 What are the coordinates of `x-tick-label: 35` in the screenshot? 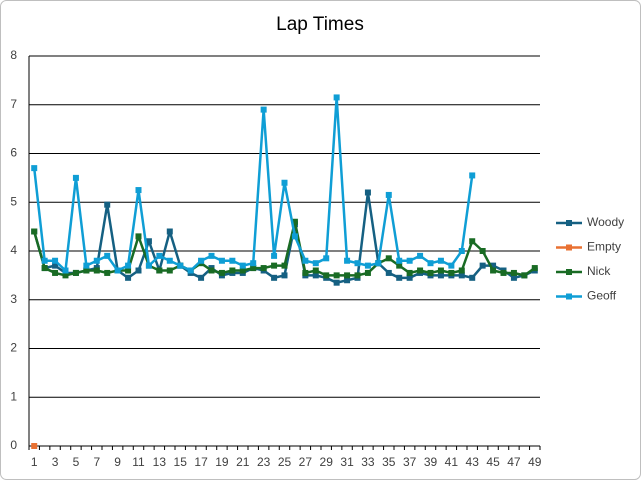 It's located at (389, 462).